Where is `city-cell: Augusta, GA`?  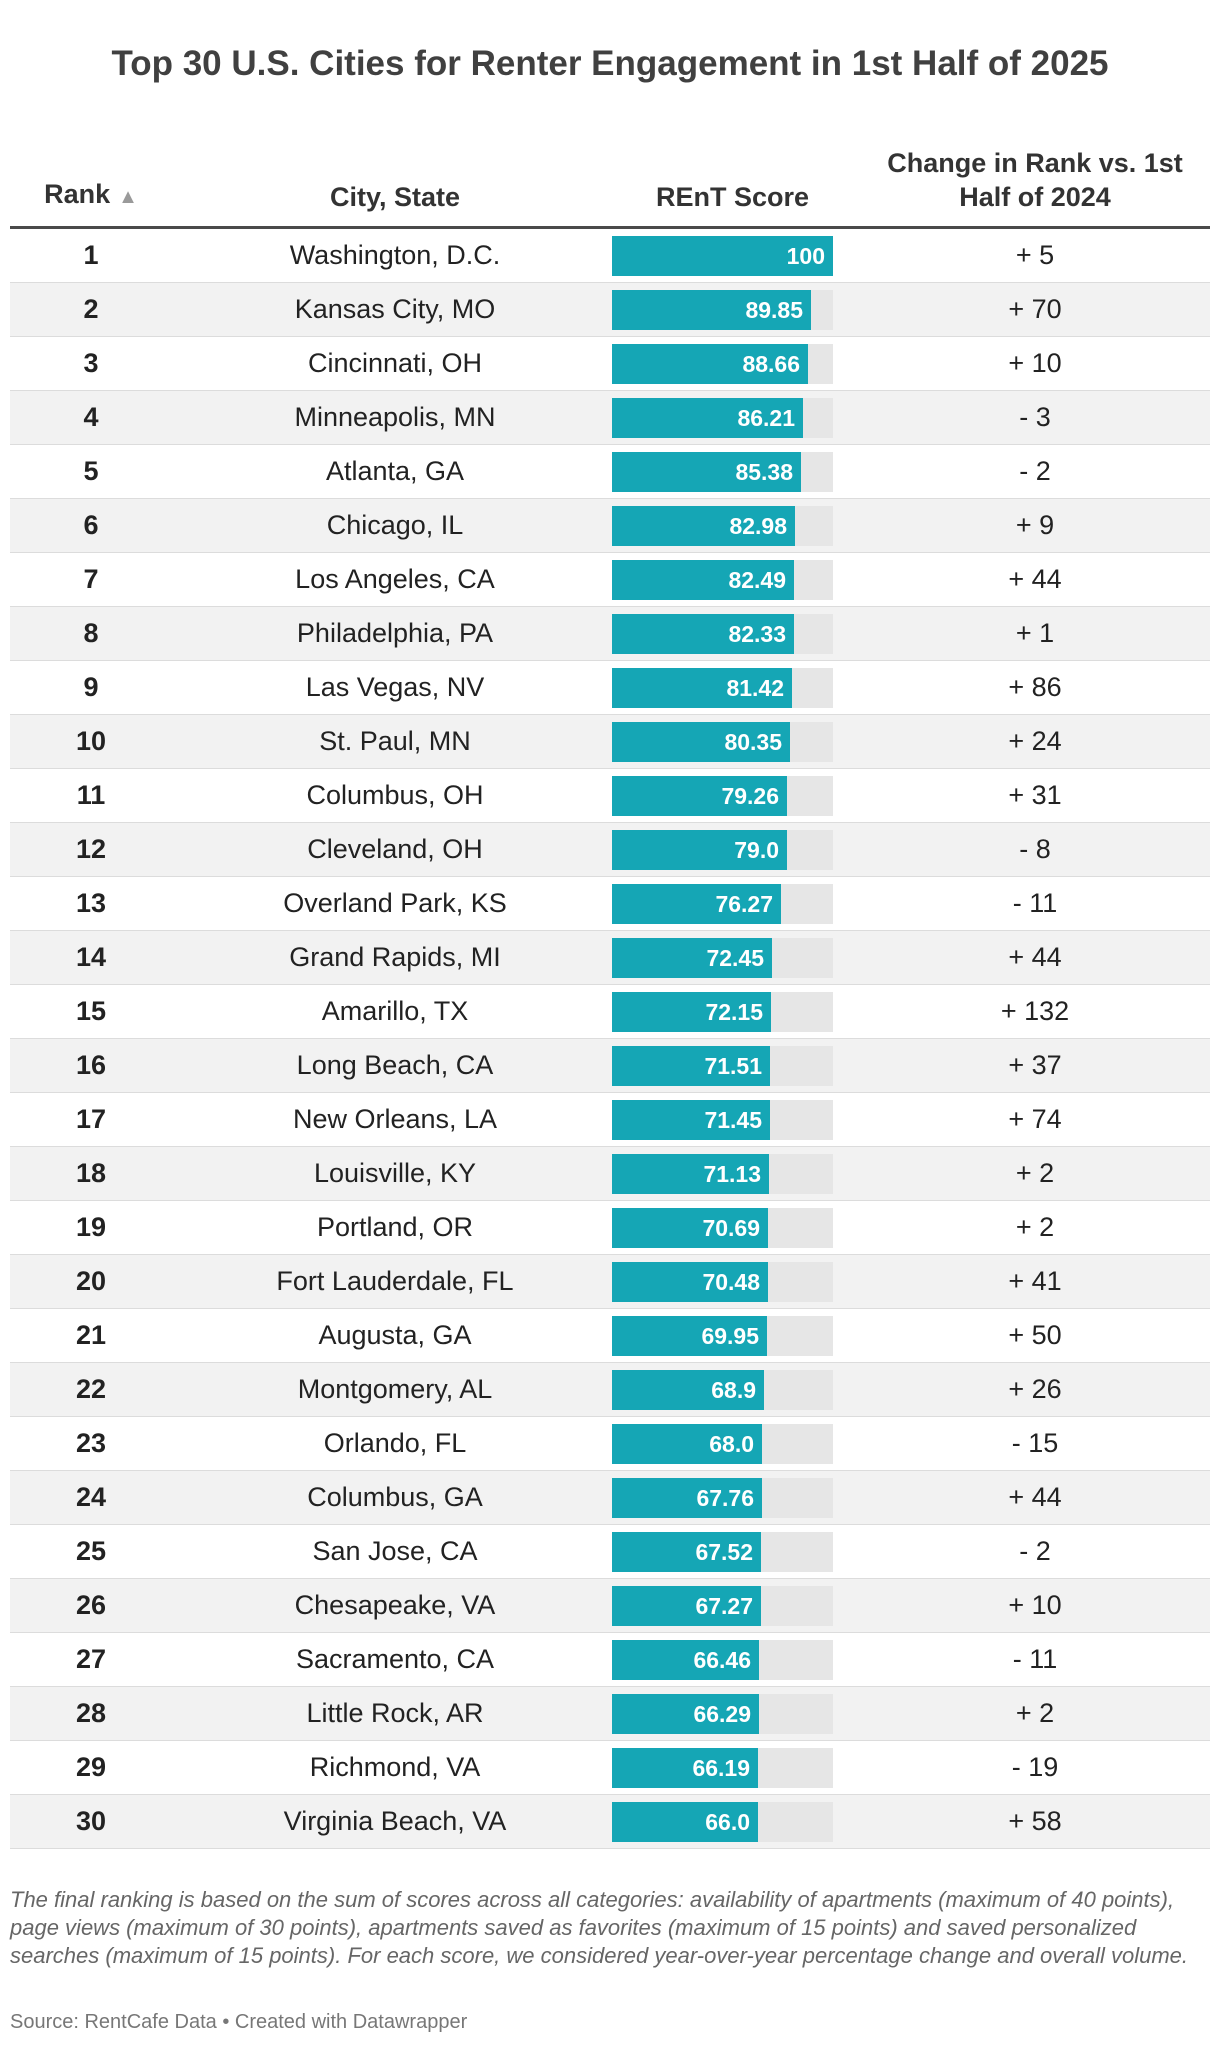
city-cell: Augusta, GA is located at coordinates (395, 1335).